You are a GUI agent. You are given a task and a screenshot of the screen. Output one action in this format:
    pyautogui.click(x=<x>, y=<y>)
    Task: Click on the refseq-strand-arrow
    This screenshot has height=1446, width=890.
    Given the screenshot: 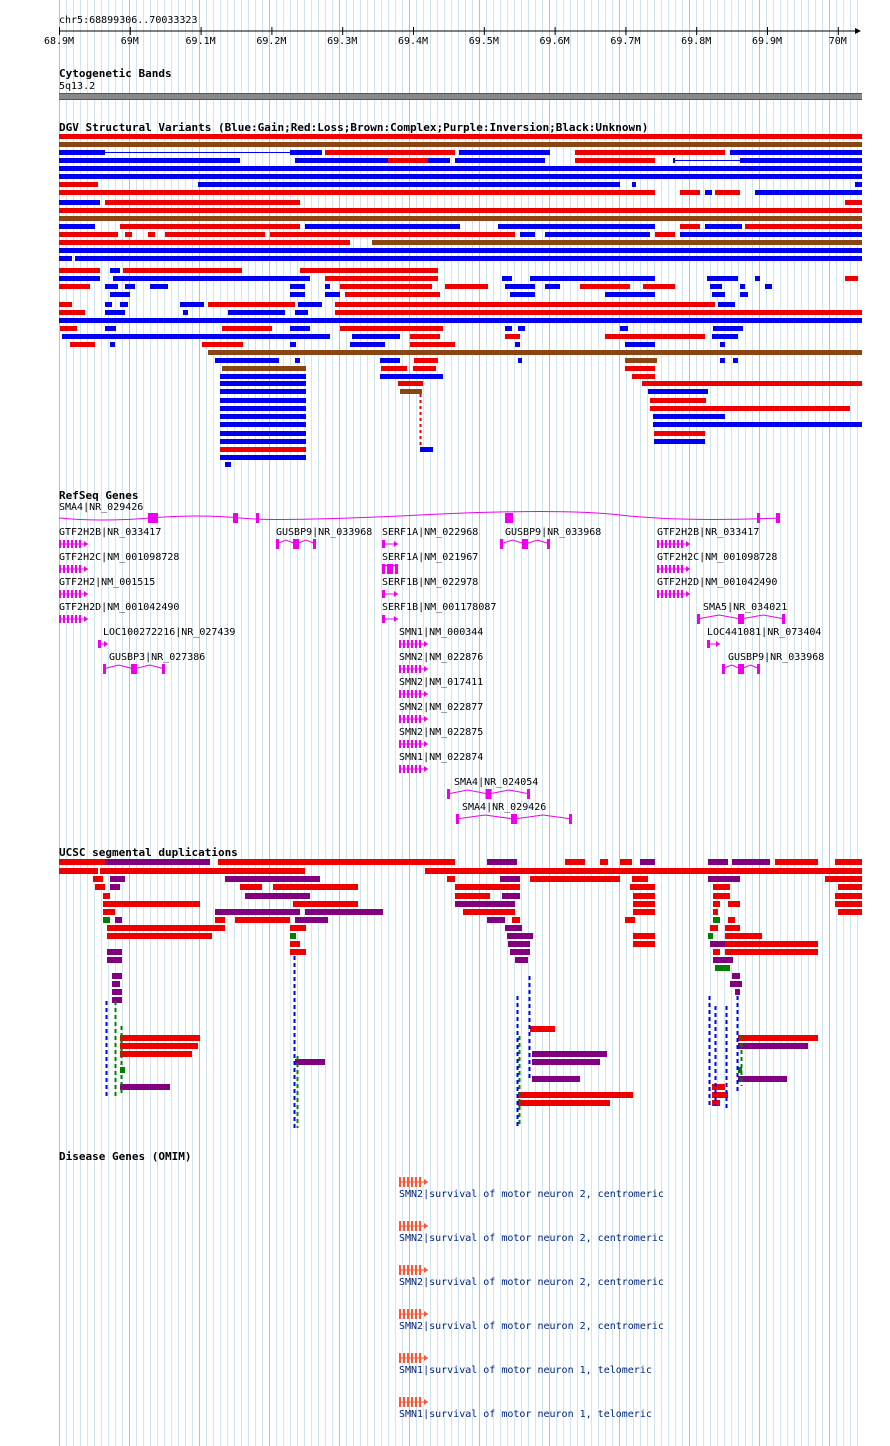 What is the action you would take?
    pyautogui.click(x=718, y=644)
    